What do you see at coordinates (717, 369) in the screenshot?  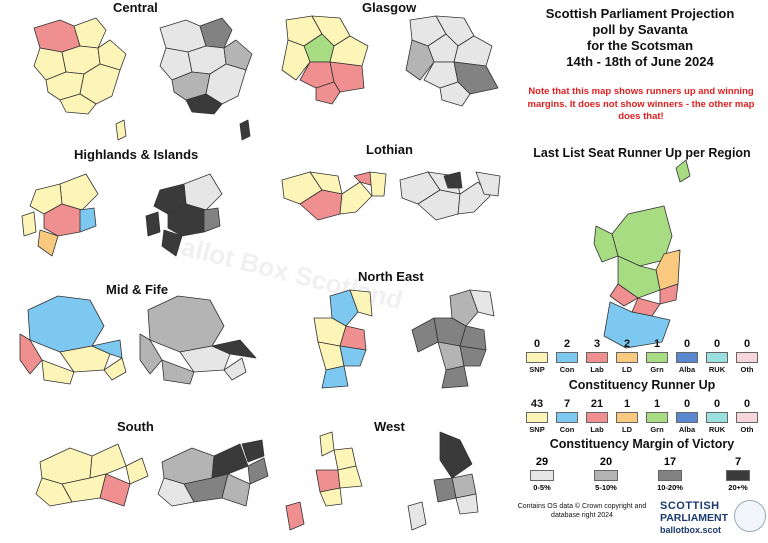 I see `list-runner-up-legend-label: RUK` at bounding box center [717, 369].